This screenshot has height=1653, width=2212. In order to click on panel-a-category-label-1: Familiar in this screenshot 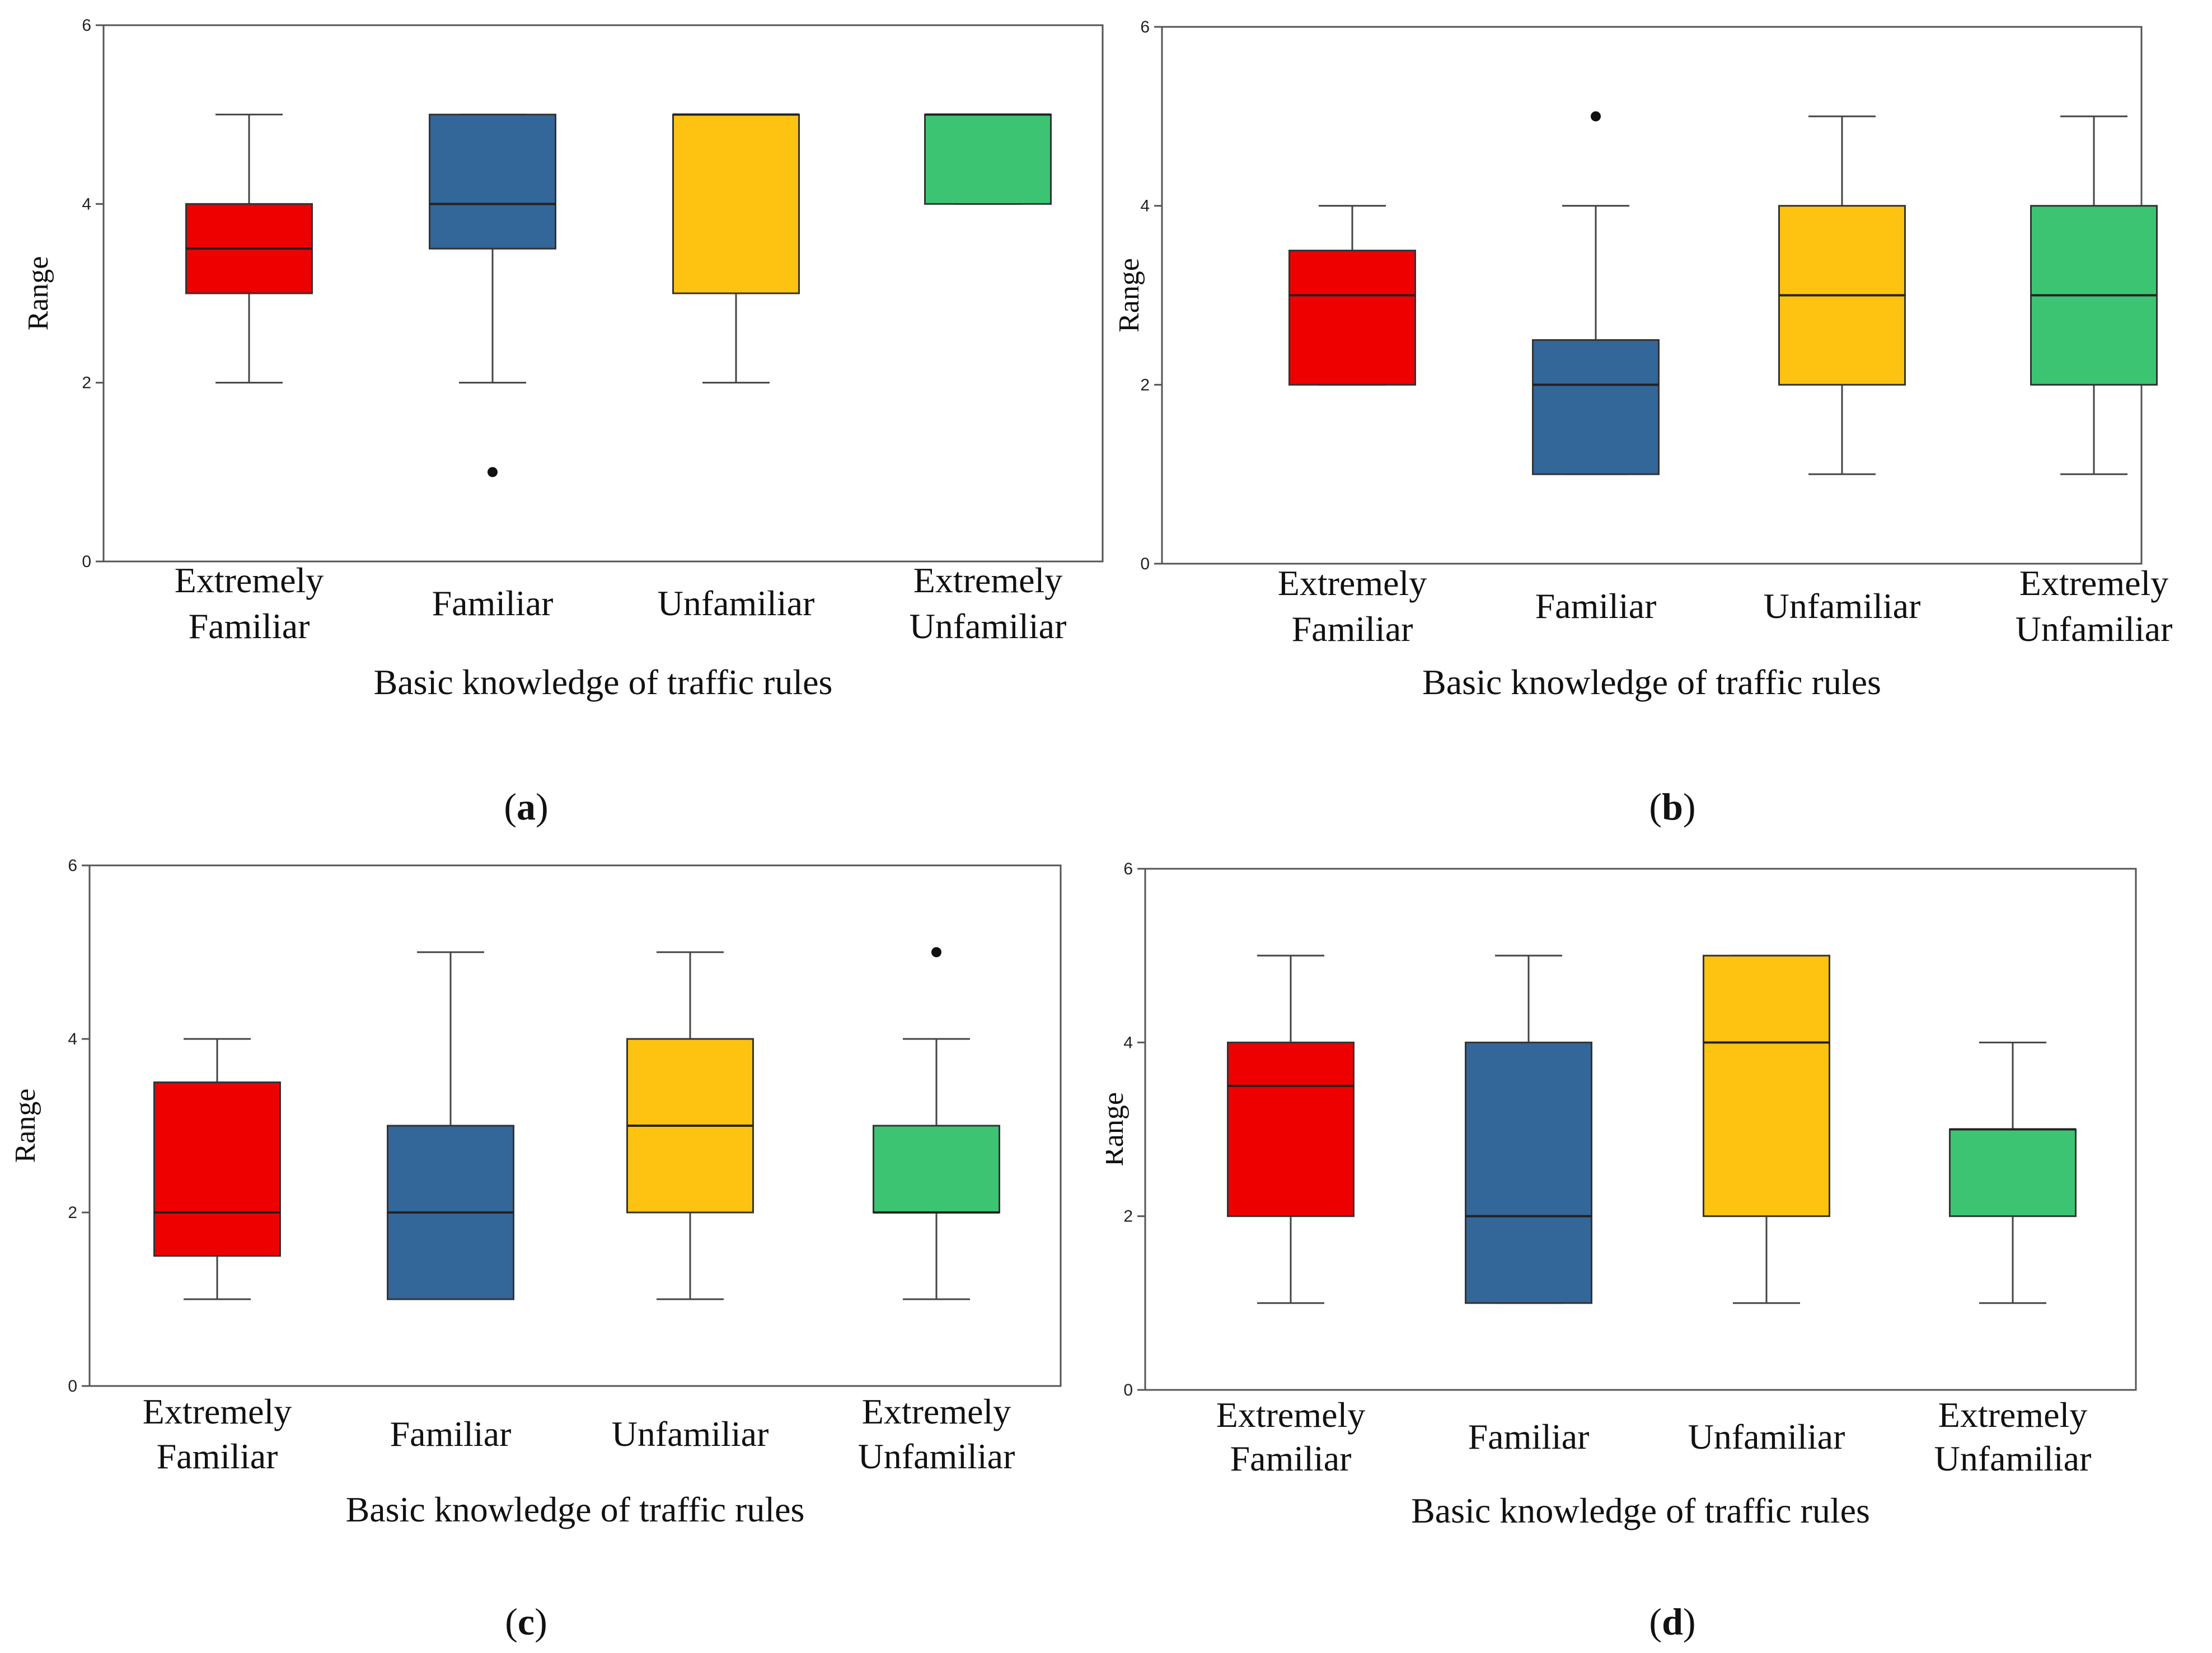, I will do `click(493, 603)`.